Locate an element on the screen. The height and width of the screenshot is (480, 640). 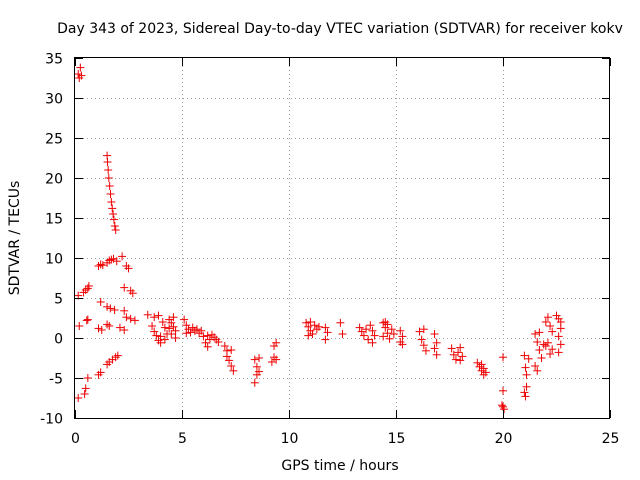
y-tick-label: -10 is located at coordinates (51, 420).